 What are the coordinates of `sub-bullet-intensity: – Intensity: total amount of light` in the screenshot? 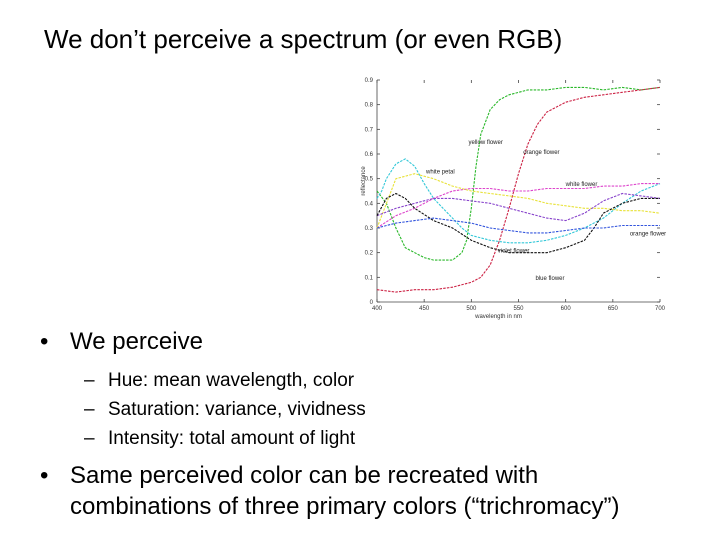 It's located at (225, 438).